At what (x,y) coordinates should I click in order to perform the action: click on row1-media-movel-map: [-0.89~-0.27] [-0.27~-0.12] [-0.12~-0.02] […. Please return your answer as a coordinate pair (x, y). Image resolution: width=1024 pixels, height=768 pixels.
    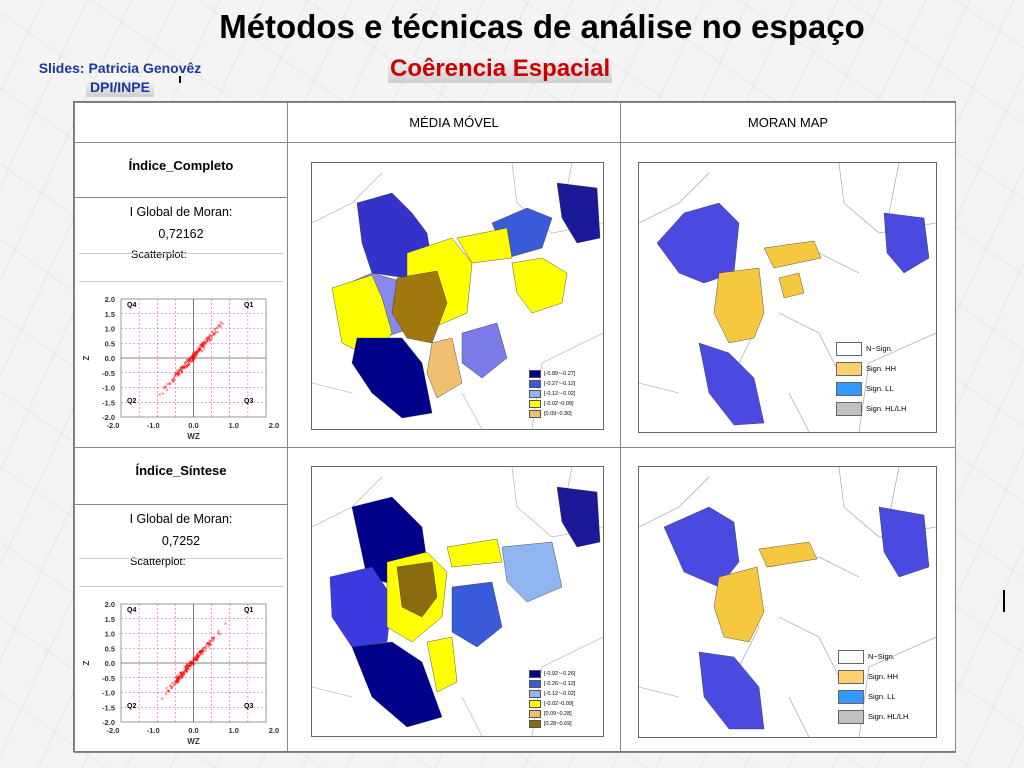
    Looking at the image, I should click on (457, 296).